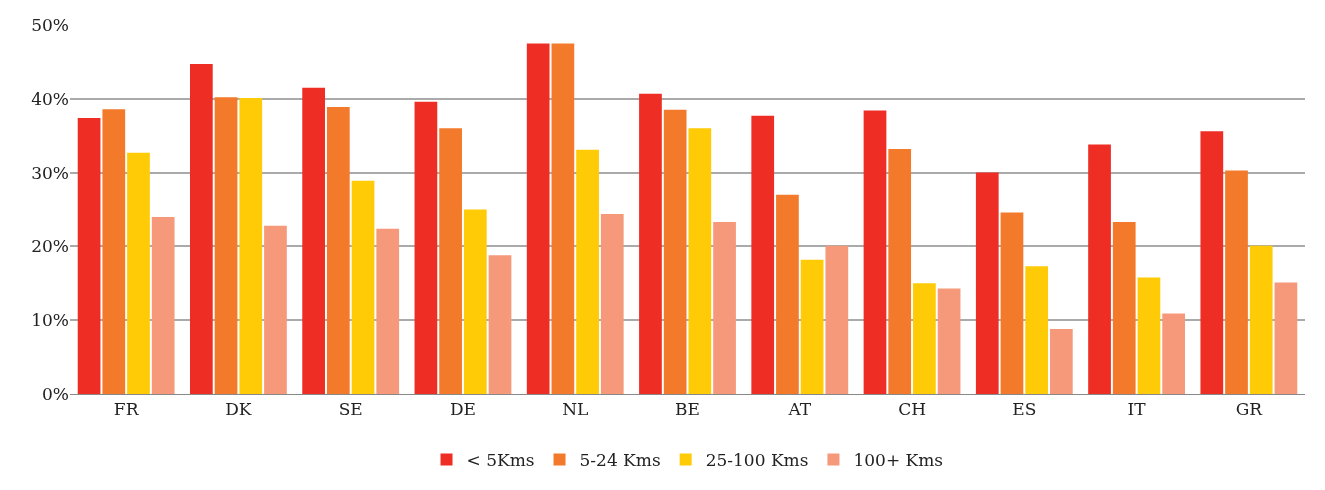 The height and width of the screenshot is (490, 1325). What do you see at coordinates (687, 409) in the screenshot?
I see `x-tick-label: BE` at bounding box center [687, 409].